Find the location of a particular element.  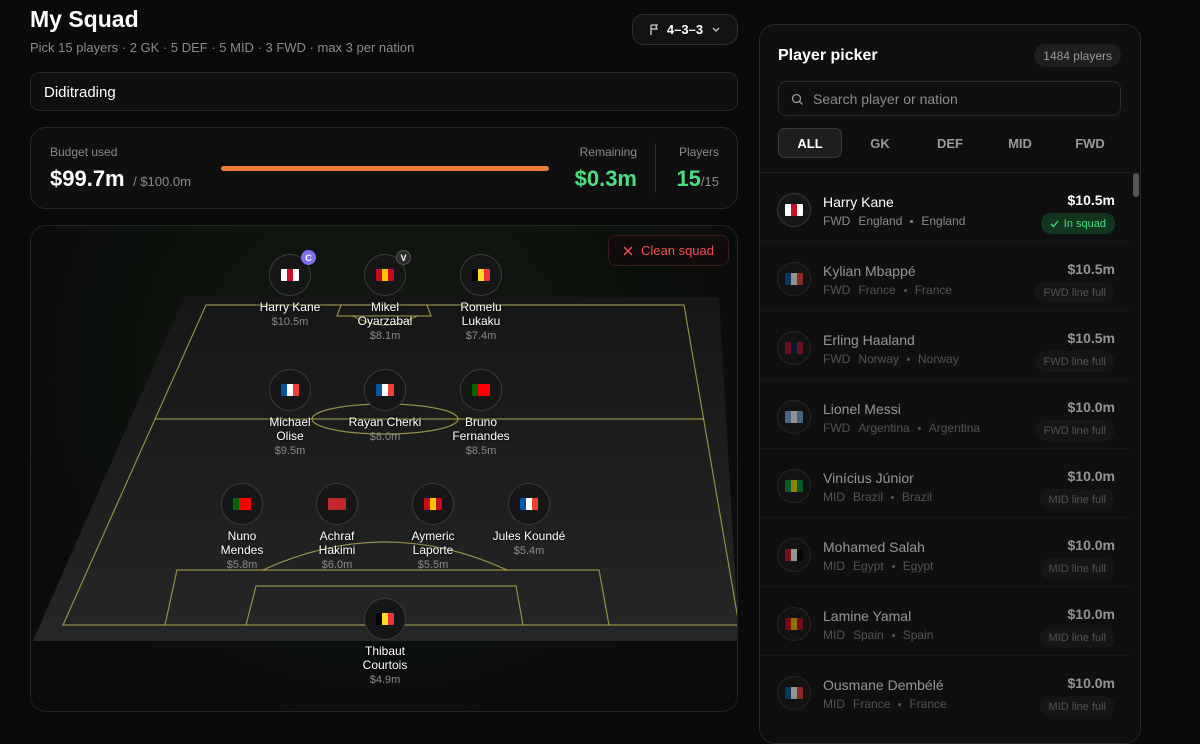

player-team: Spain is located at coordinates (918, 635).